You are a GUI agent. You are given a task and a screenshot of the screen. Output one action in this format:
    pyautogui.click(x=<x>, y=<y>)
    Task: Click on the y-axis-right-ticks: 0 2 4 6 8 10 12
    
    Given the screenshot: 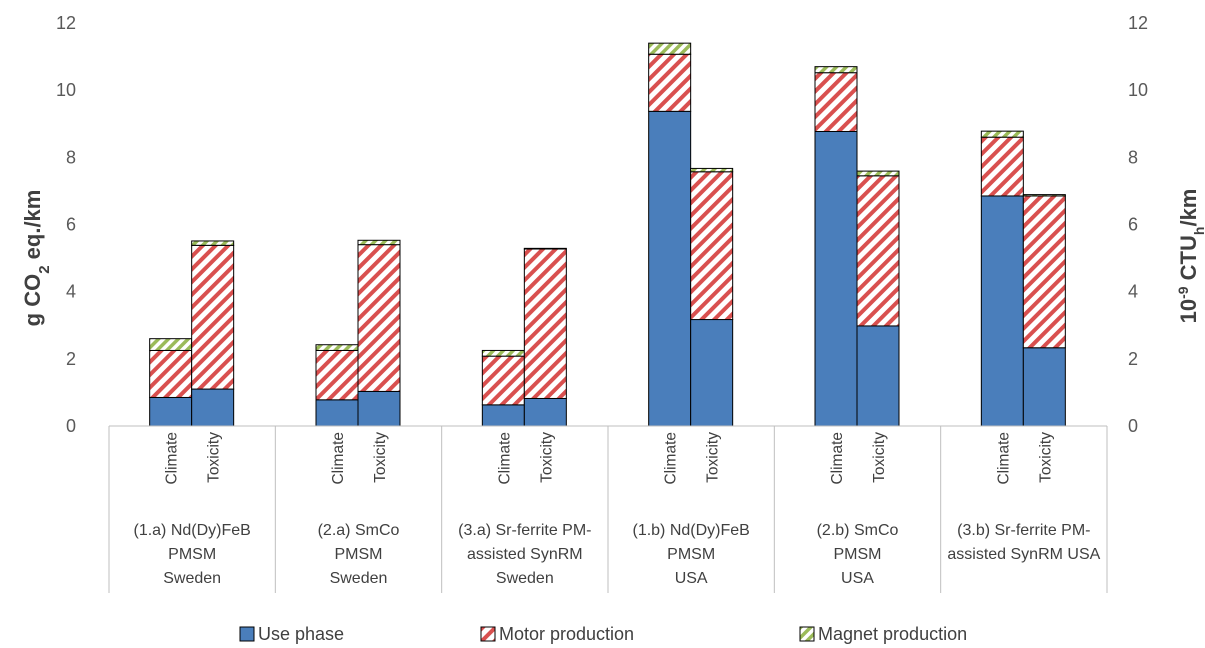 What is the action you would take?
    pyautogui.click(x=1138, y=224)
    